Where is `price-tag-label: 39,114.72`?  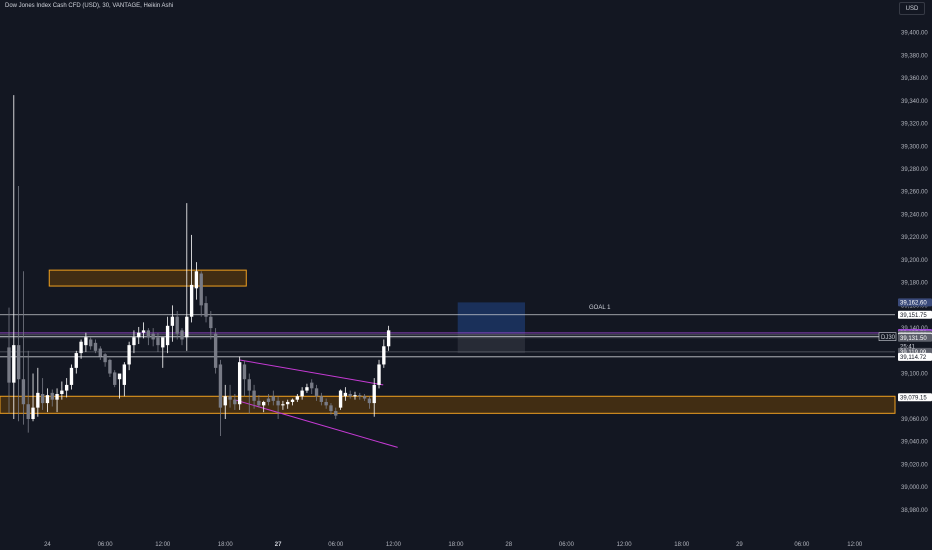 price-tag-label: 39,114.72 is located at coordinates (913, 358).